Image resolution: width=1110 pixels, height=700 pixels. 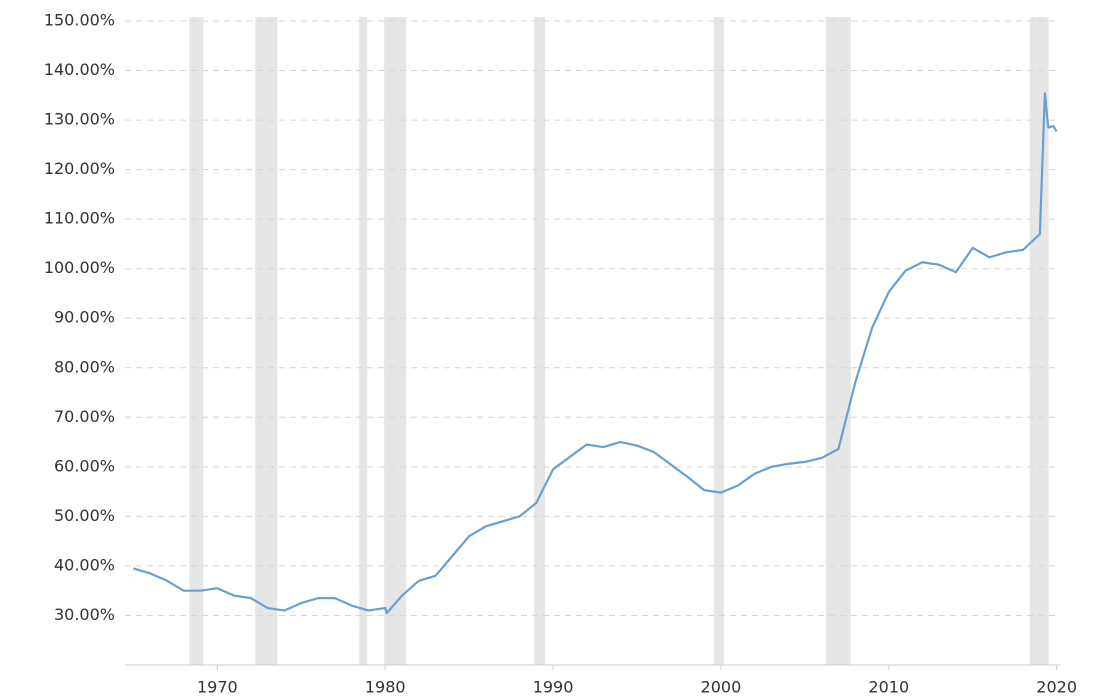 What do you see at coordinates (84, 416) in the screenshot?
I see `y-tick-label: 70.00%` at bounding box center [84, 416].